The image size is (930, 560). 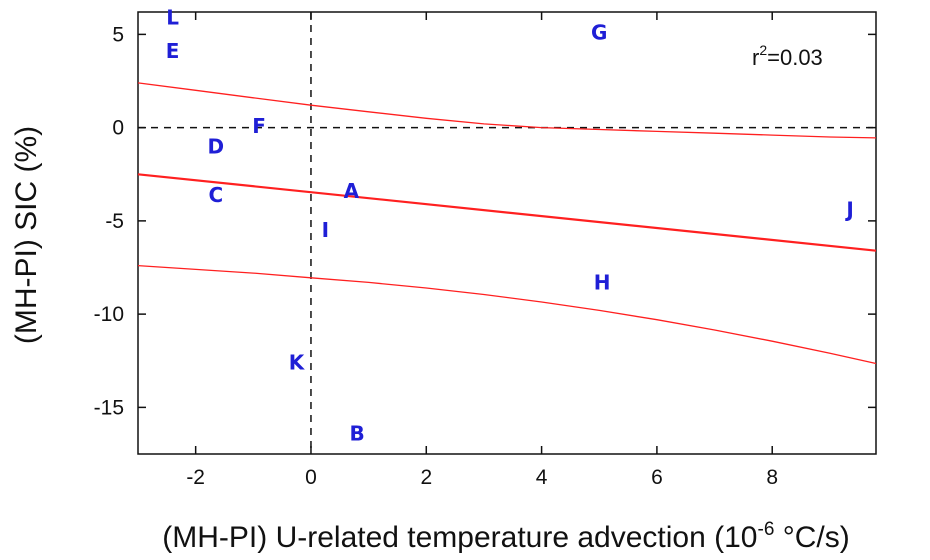 What do you see at coordinates (352, 191) in the screenshot?
I see `data-point-a: A` at bounding box center [352, 191].